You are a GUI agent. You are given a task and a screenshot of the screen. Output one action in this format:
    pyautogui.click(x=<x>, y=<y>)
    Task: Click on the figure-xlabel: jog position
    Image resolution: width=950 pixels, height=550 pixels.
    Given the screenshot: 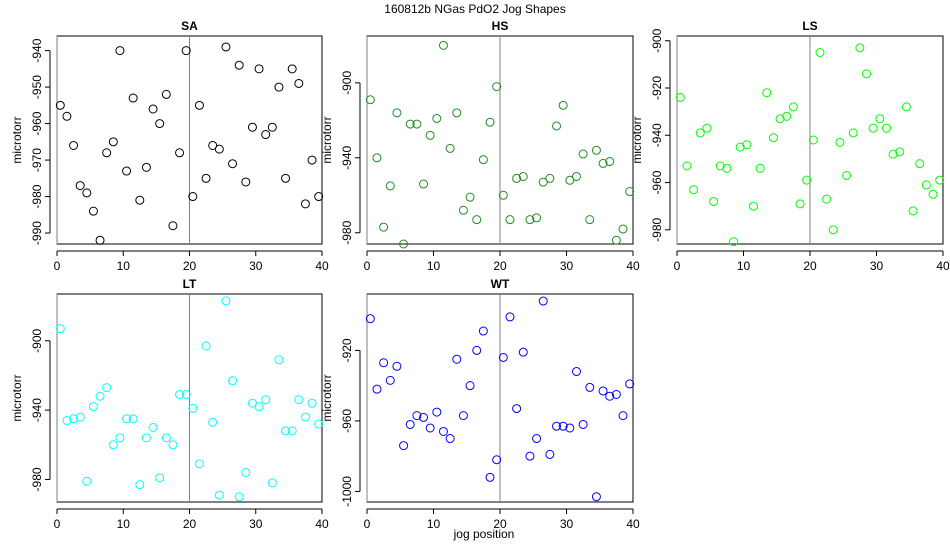 What is the action you would take?
    pyautogui.click(x=484, y=534)
    